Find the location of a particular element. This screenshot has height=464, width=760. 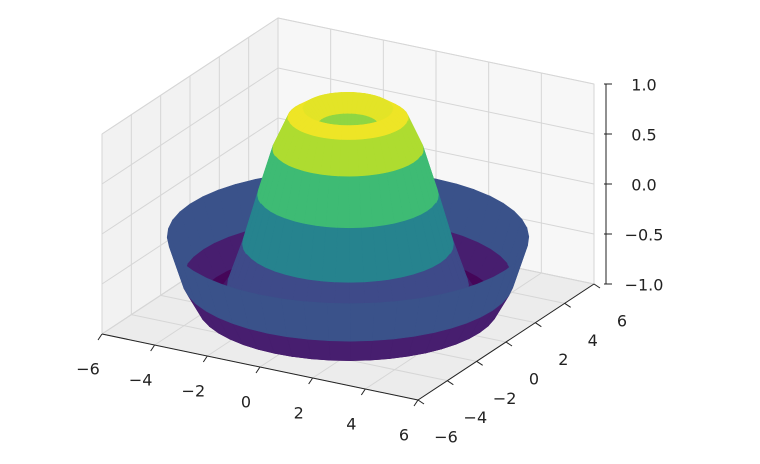

z-tick-label: 0.0 is located at coordinates (643, 185).